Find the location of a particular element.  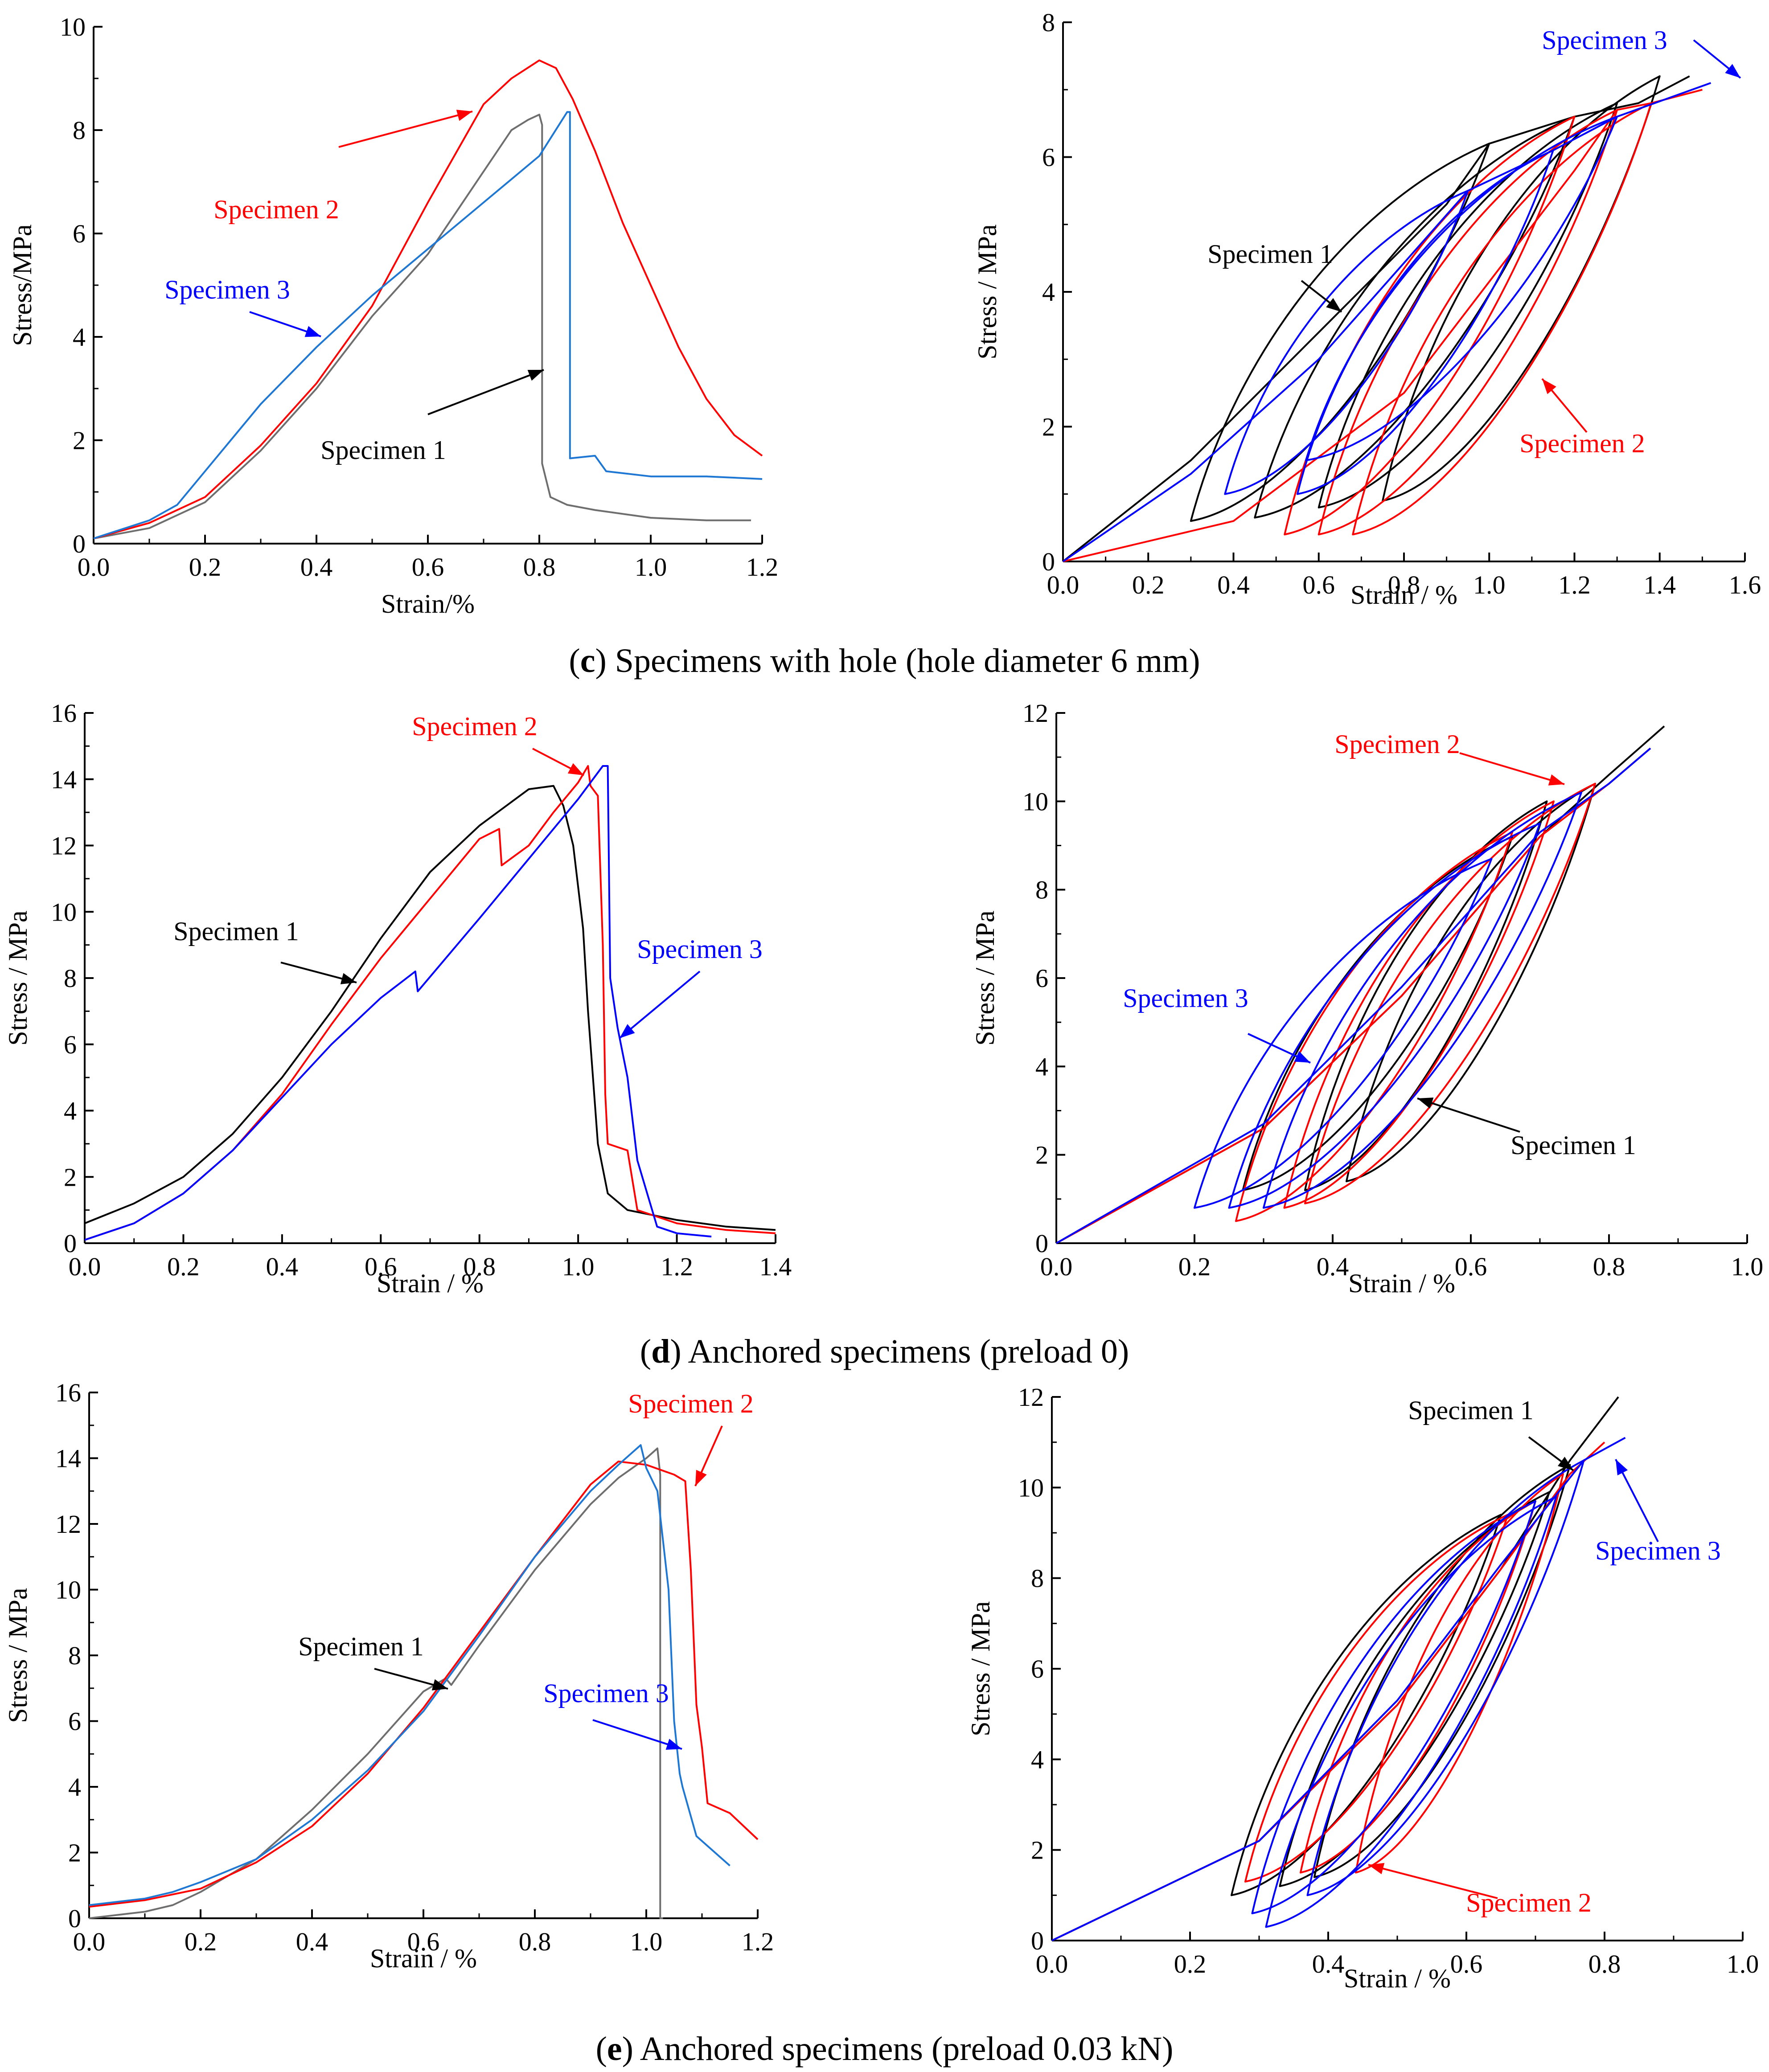

caption-d-text: Anchored specimens (preload 0) is located at coordinates (905, 1351).